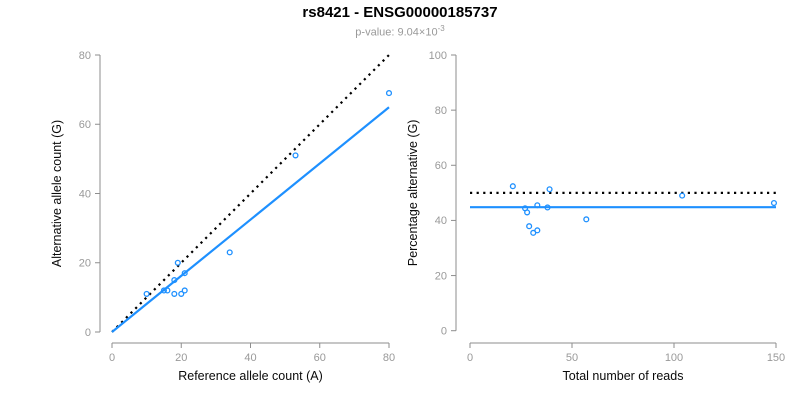 Image resolution: width=800 pixels, height=400 pixels. What do you see at coordinates (441, 28) in the screenshot?
I see `pvalue-exponent: -3` at bounding box center [441, 28].